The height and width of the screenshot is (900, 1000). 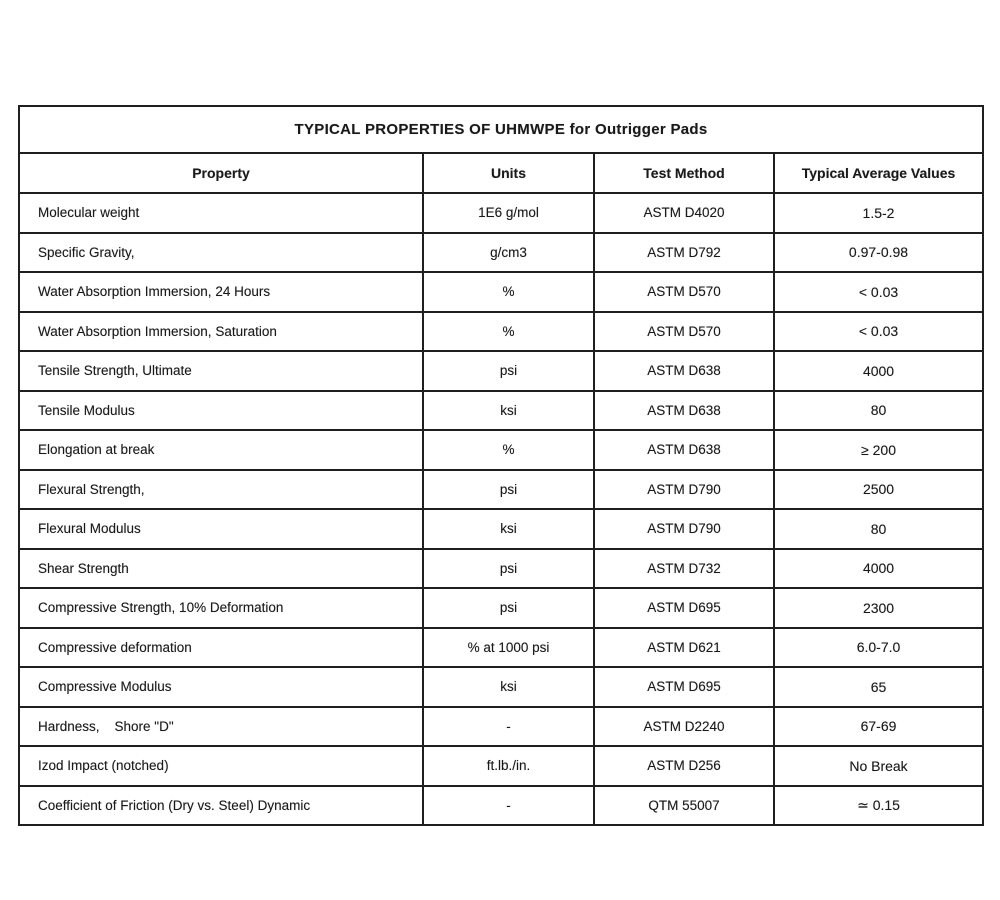 What do you see at coordinates (221, 647) in the screenshot?
I see `property-cell: Compressive deformation` at bounding box center [221, 647].